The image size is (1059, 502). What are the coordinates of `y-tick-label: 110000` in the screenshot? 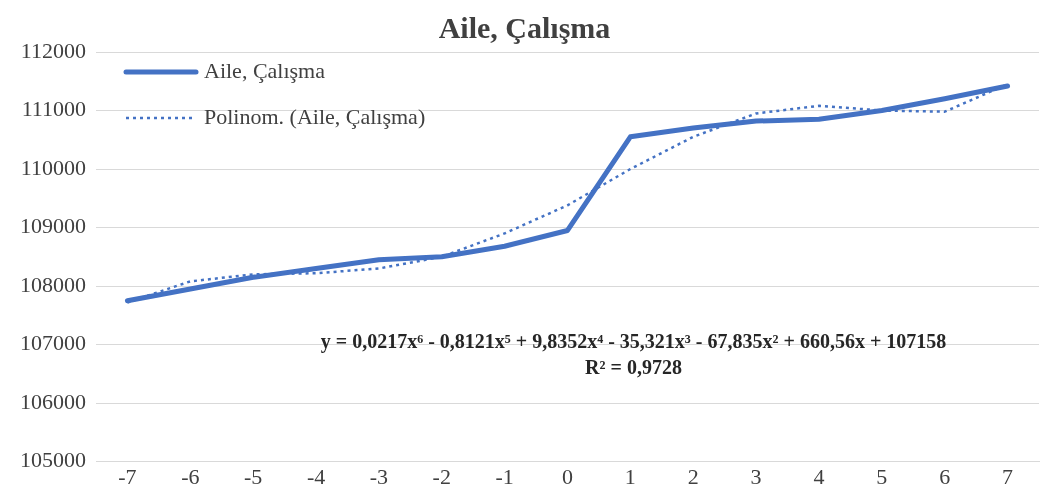 It's located at (53, 167).